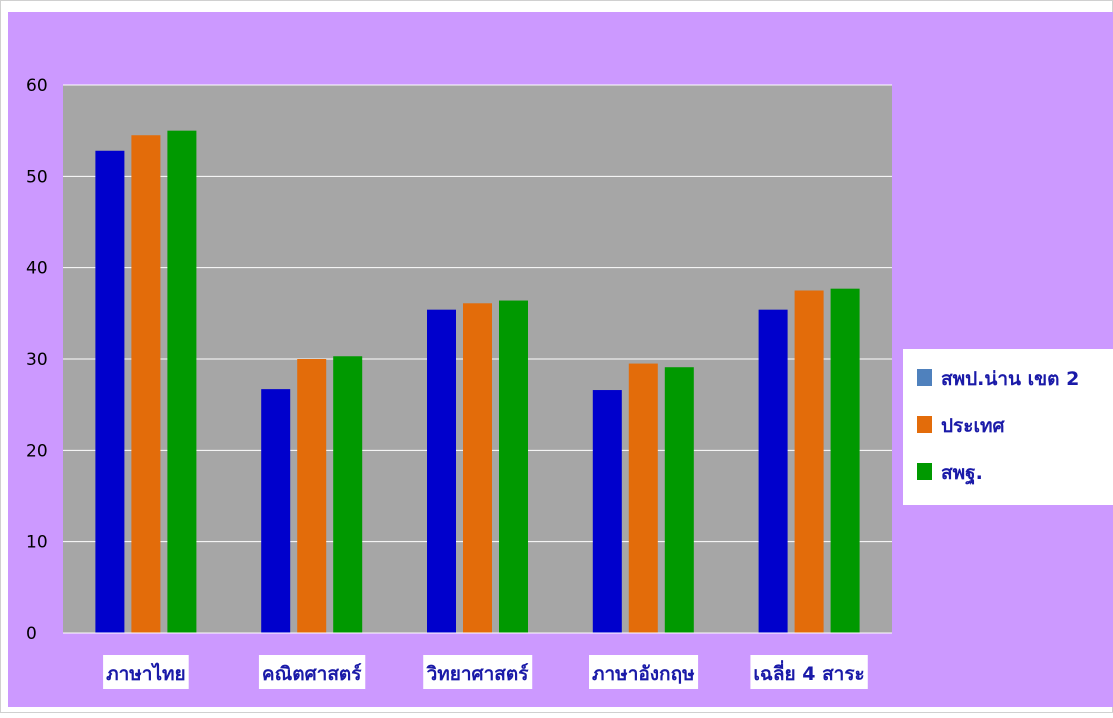 The height and width of the screenshot is (718, 1113). I want to click on category-label-text: คณิตศาสตร์, so click(312, 674).